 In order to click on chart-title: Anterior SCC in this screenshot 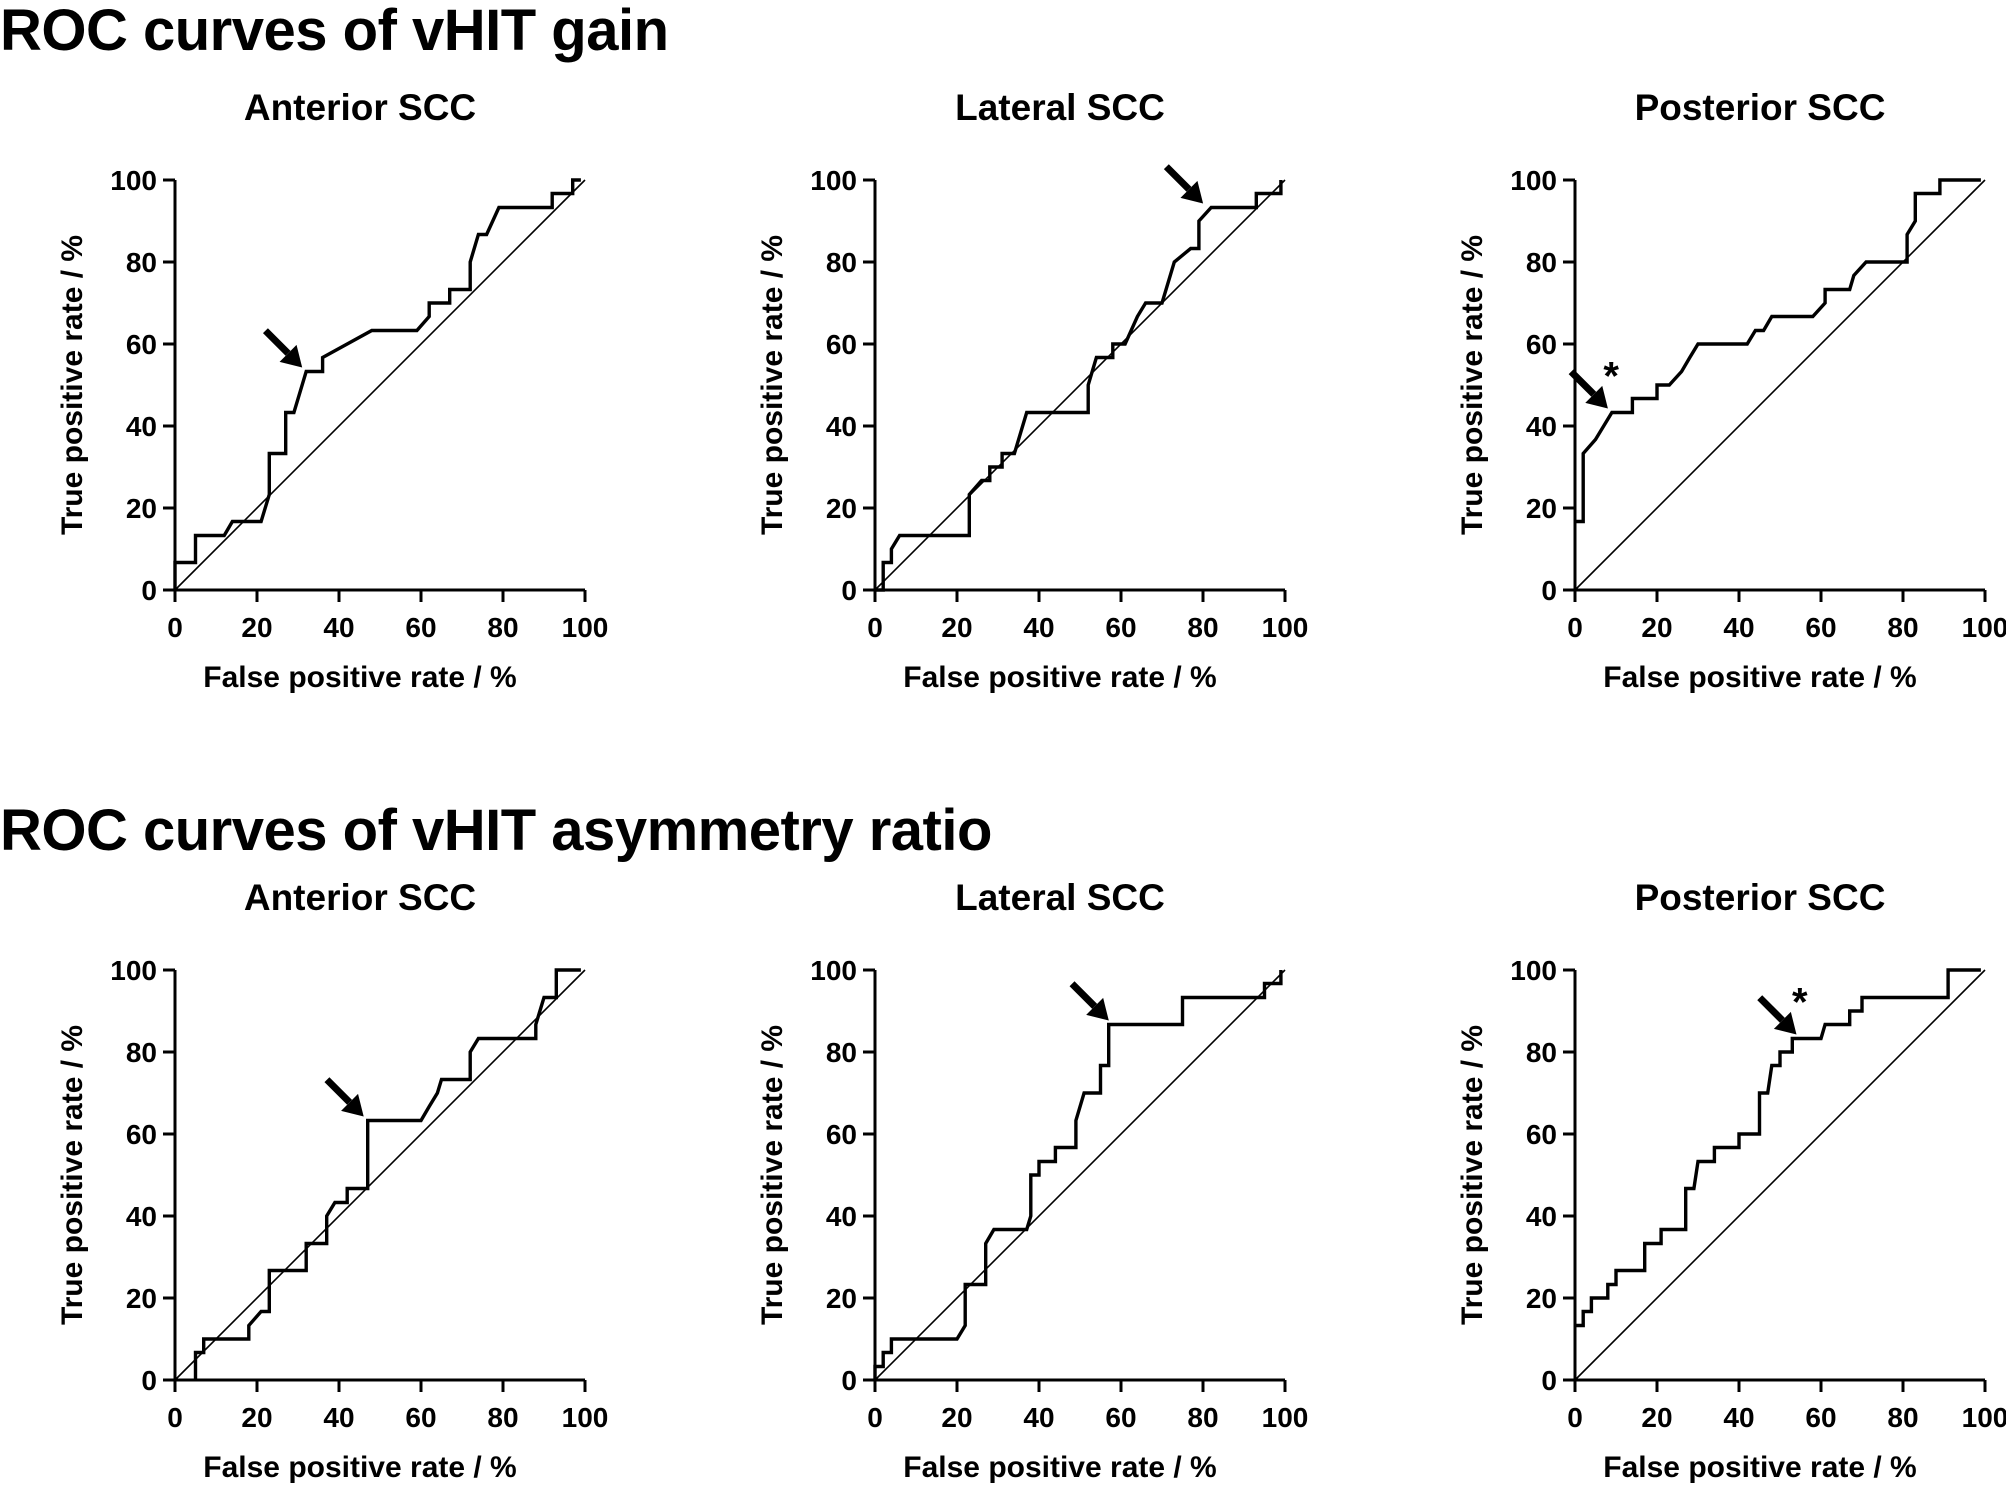, I will do `click(360, 897)`.